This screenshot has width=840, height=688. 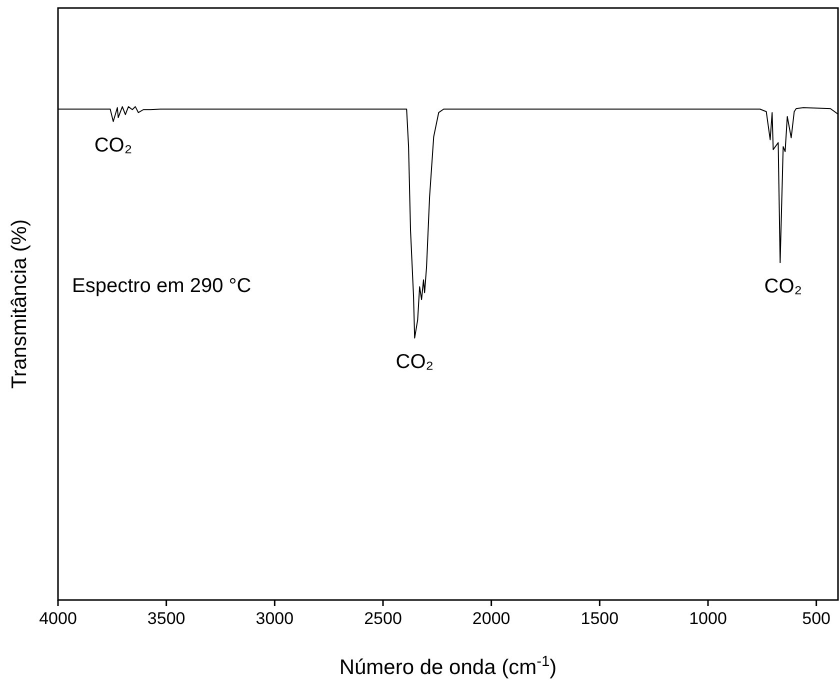 I want to click on x-tick-label: 500, so click(x=816, y=618).